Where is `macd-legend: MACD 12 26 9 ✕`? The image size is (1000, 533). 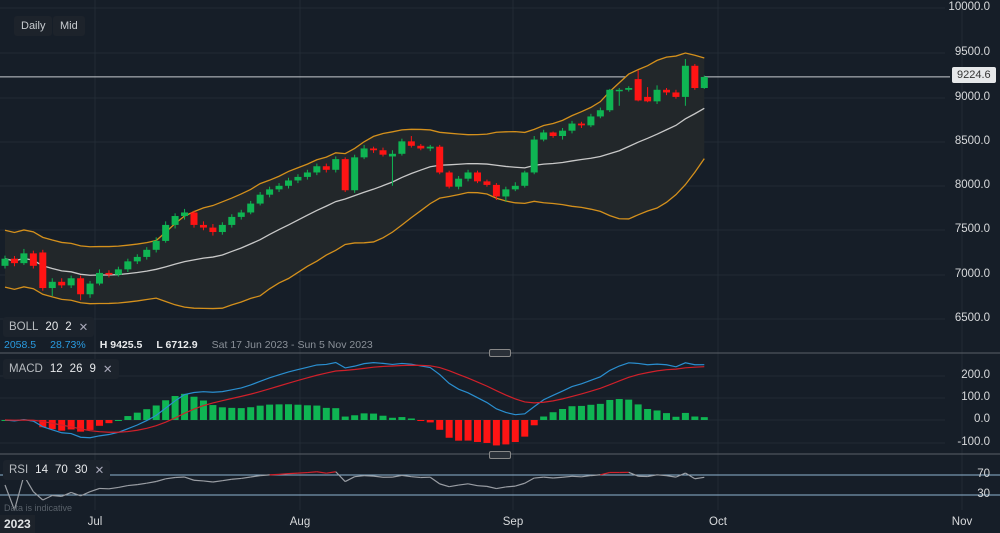 macd-legend: MACD 12 26 9 ✕ is located at coordinates (61, 369).